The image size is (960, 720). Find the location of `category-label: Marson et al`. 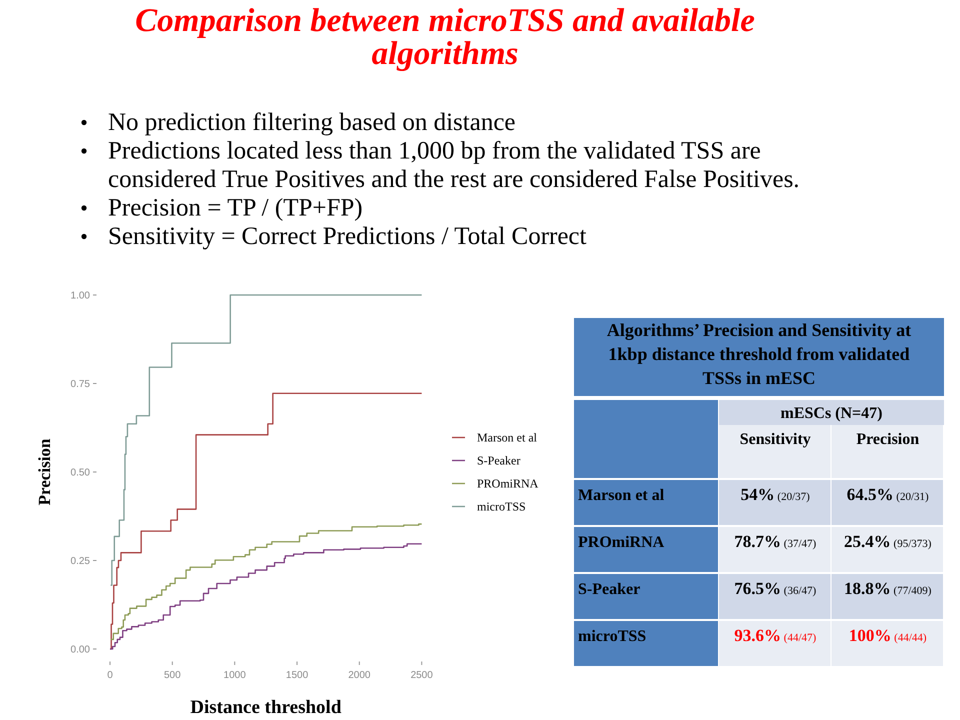

category-label: Marson et al is located at coordinates (621, 495).